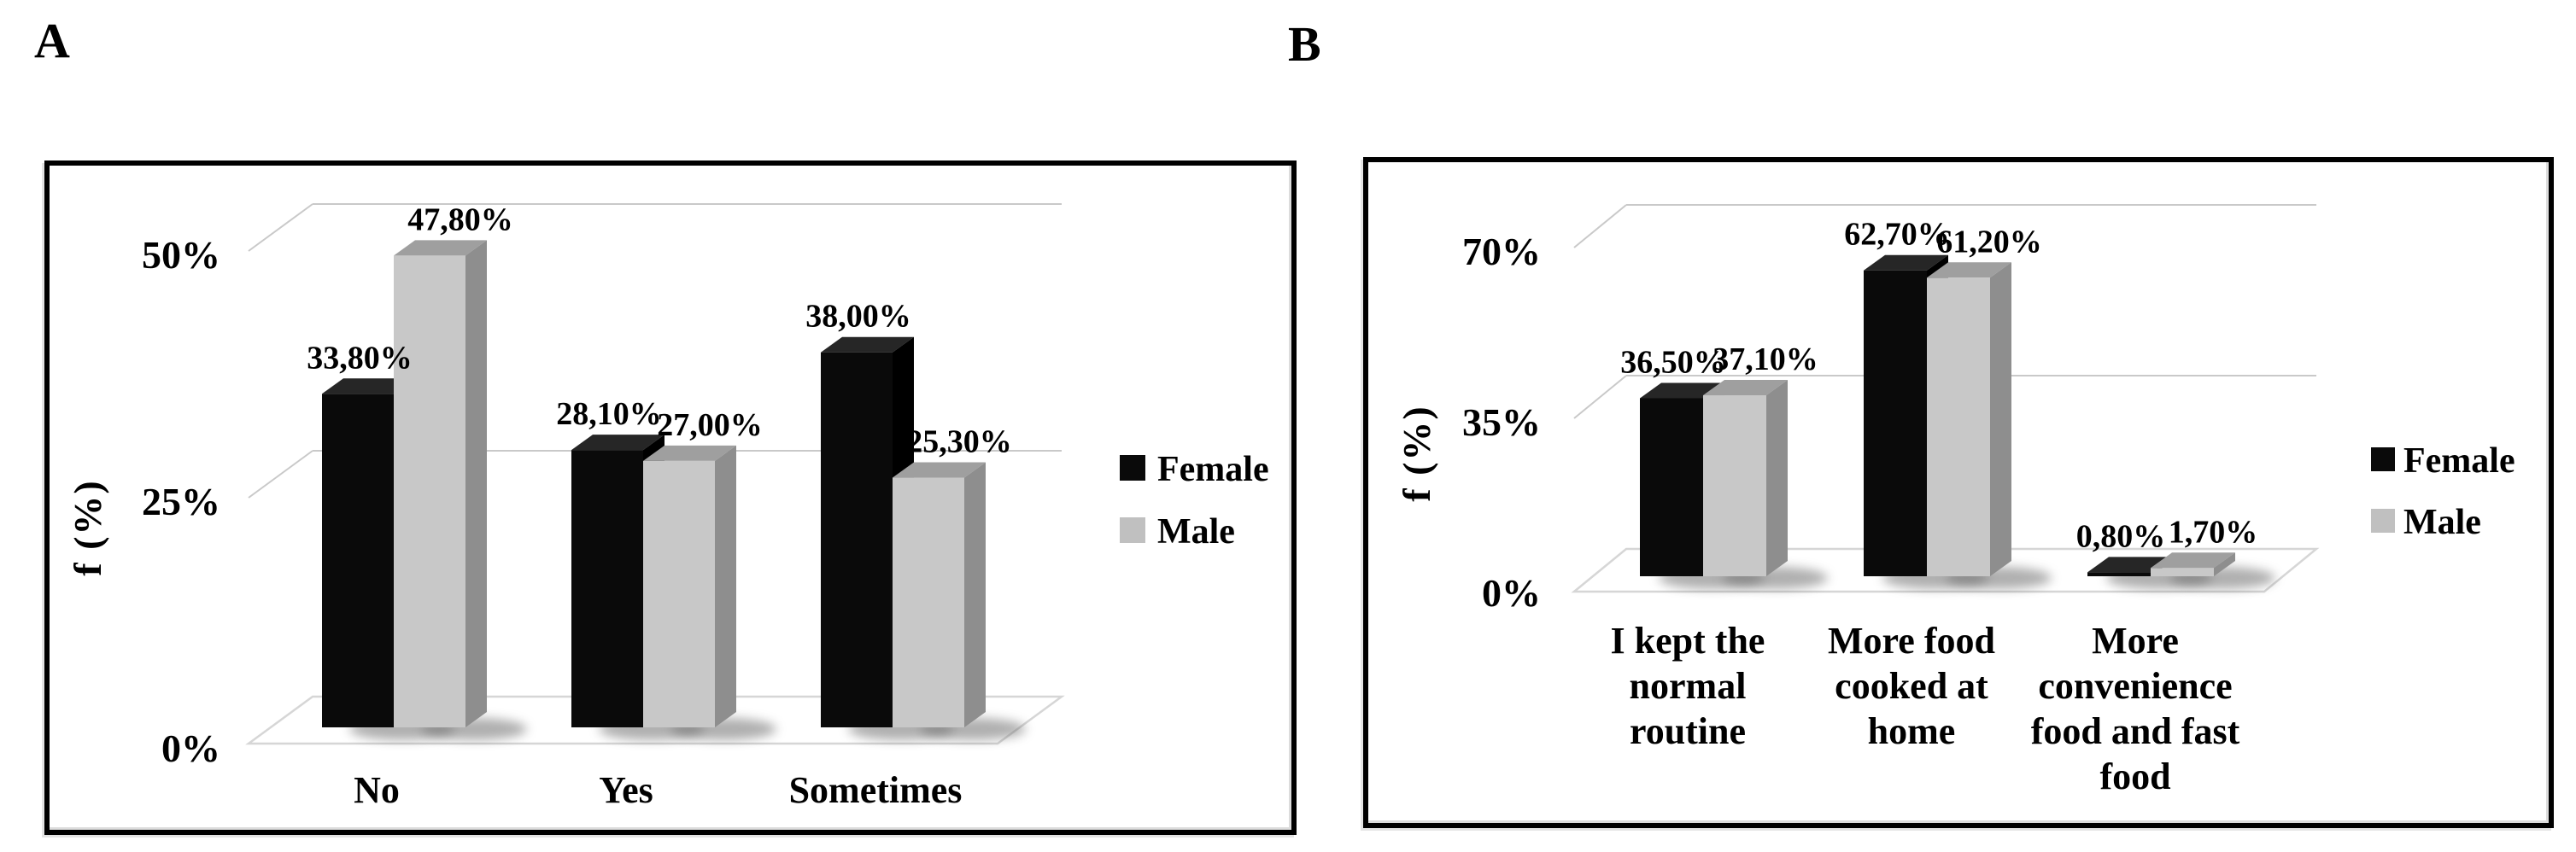 The height and width of the screenshot is (852, 2576). Describe the element at coordinates (181, 255) in the screenshot. I see `y-tick-label: 50%` at that location.